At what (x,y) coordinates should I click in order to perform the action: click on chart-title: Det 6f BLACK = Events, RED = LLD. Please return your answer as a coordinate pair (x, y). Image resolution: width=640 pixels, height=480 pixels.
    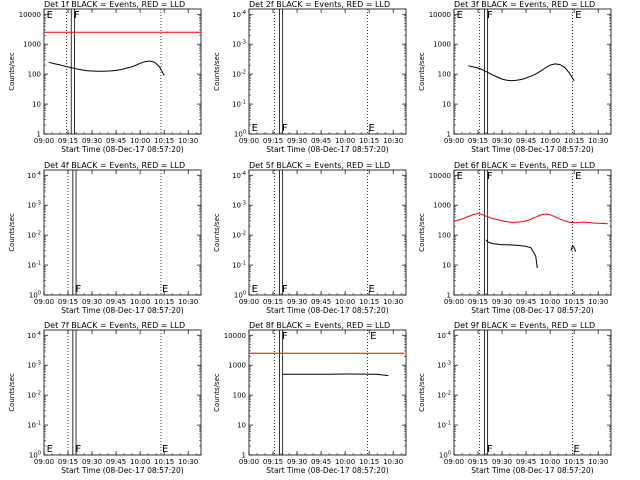
    Looking at the image, I should click on (524, 165).